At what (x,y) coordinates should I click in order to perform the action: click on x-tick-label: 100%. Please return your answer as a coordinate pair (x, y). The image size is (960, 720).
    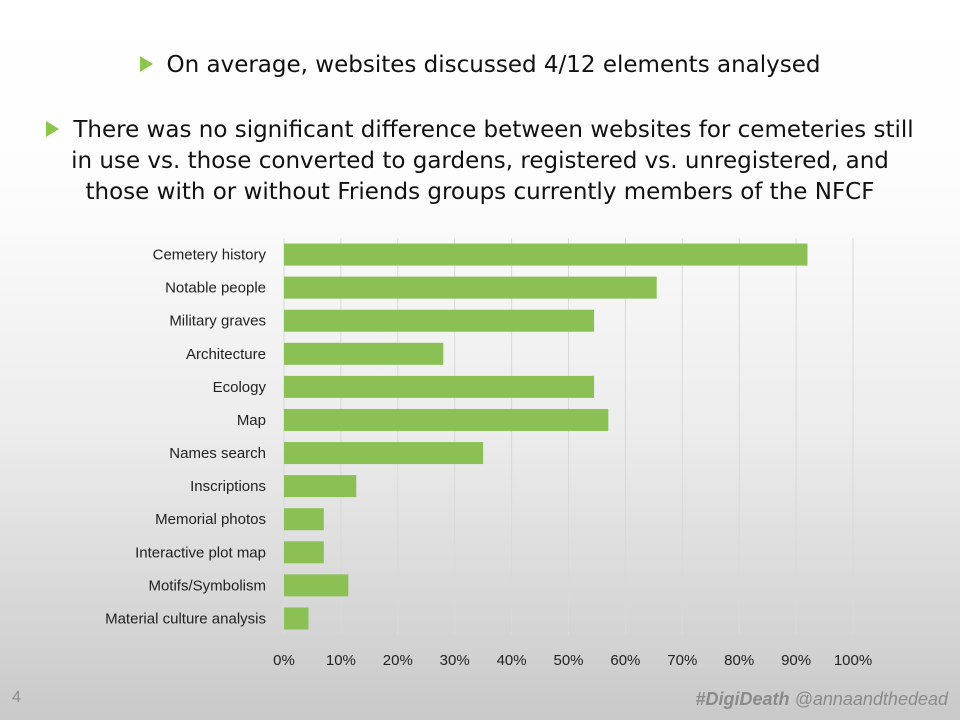
    Looking at the image, I should click on (853, 660).